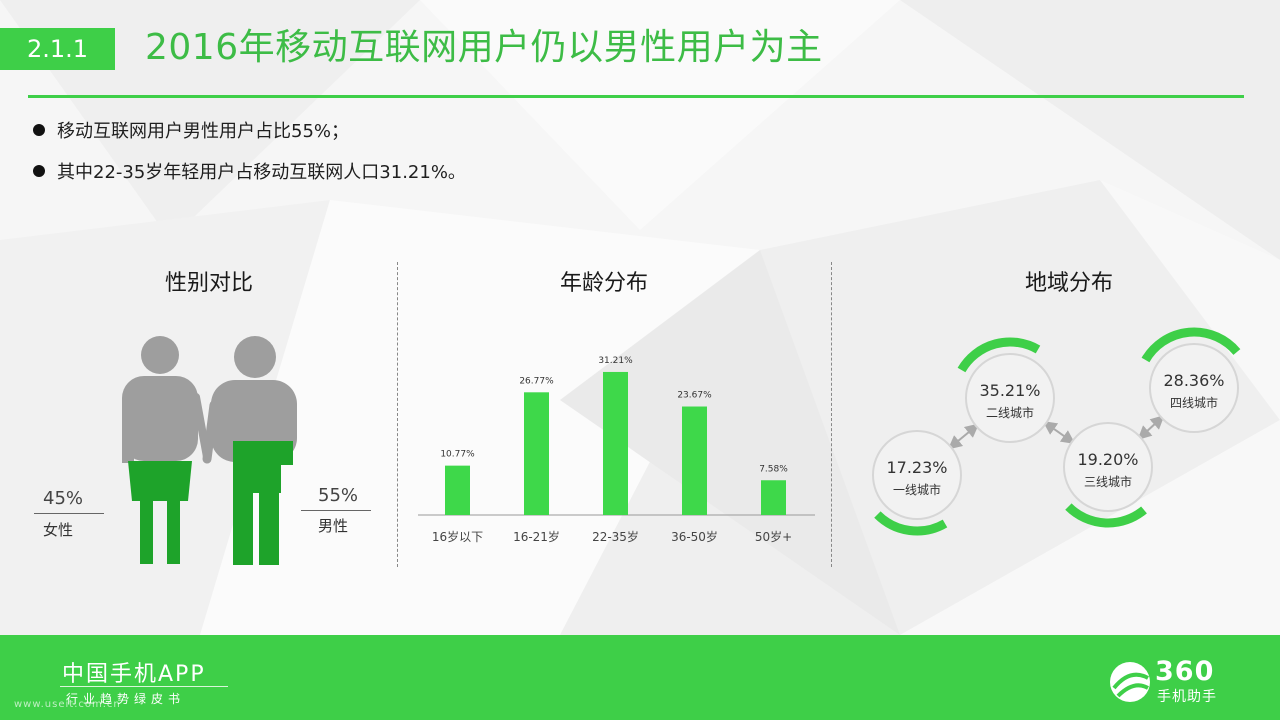 The image size is (1280, 720). What do you see at coordinates (261, 172) in the screenshot?
I see `bullet-text: 其中22-35岁年轻用户占移动互联网人口31.21%。` at bounding box center [261, 172].